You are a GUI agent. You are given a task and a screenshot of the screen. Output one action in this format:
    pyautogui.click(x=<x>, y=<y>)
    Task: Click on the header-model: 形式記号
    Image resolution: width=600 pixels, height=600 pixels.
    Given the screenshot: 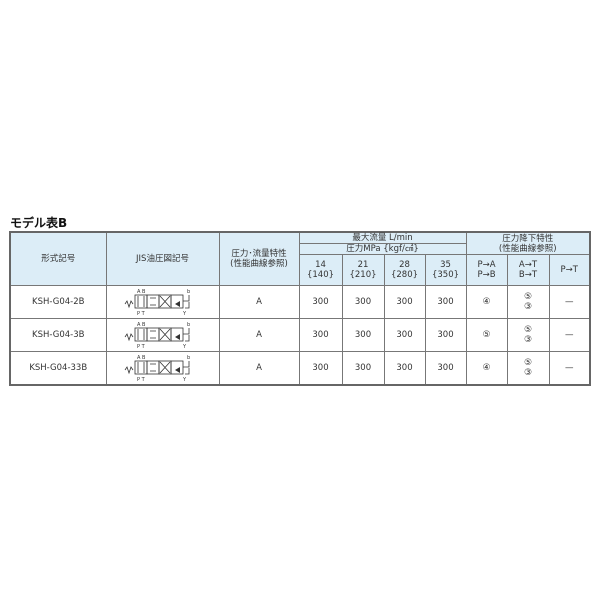 What is the action you would take?
    pyautogui.click(x=58, y=258)
    